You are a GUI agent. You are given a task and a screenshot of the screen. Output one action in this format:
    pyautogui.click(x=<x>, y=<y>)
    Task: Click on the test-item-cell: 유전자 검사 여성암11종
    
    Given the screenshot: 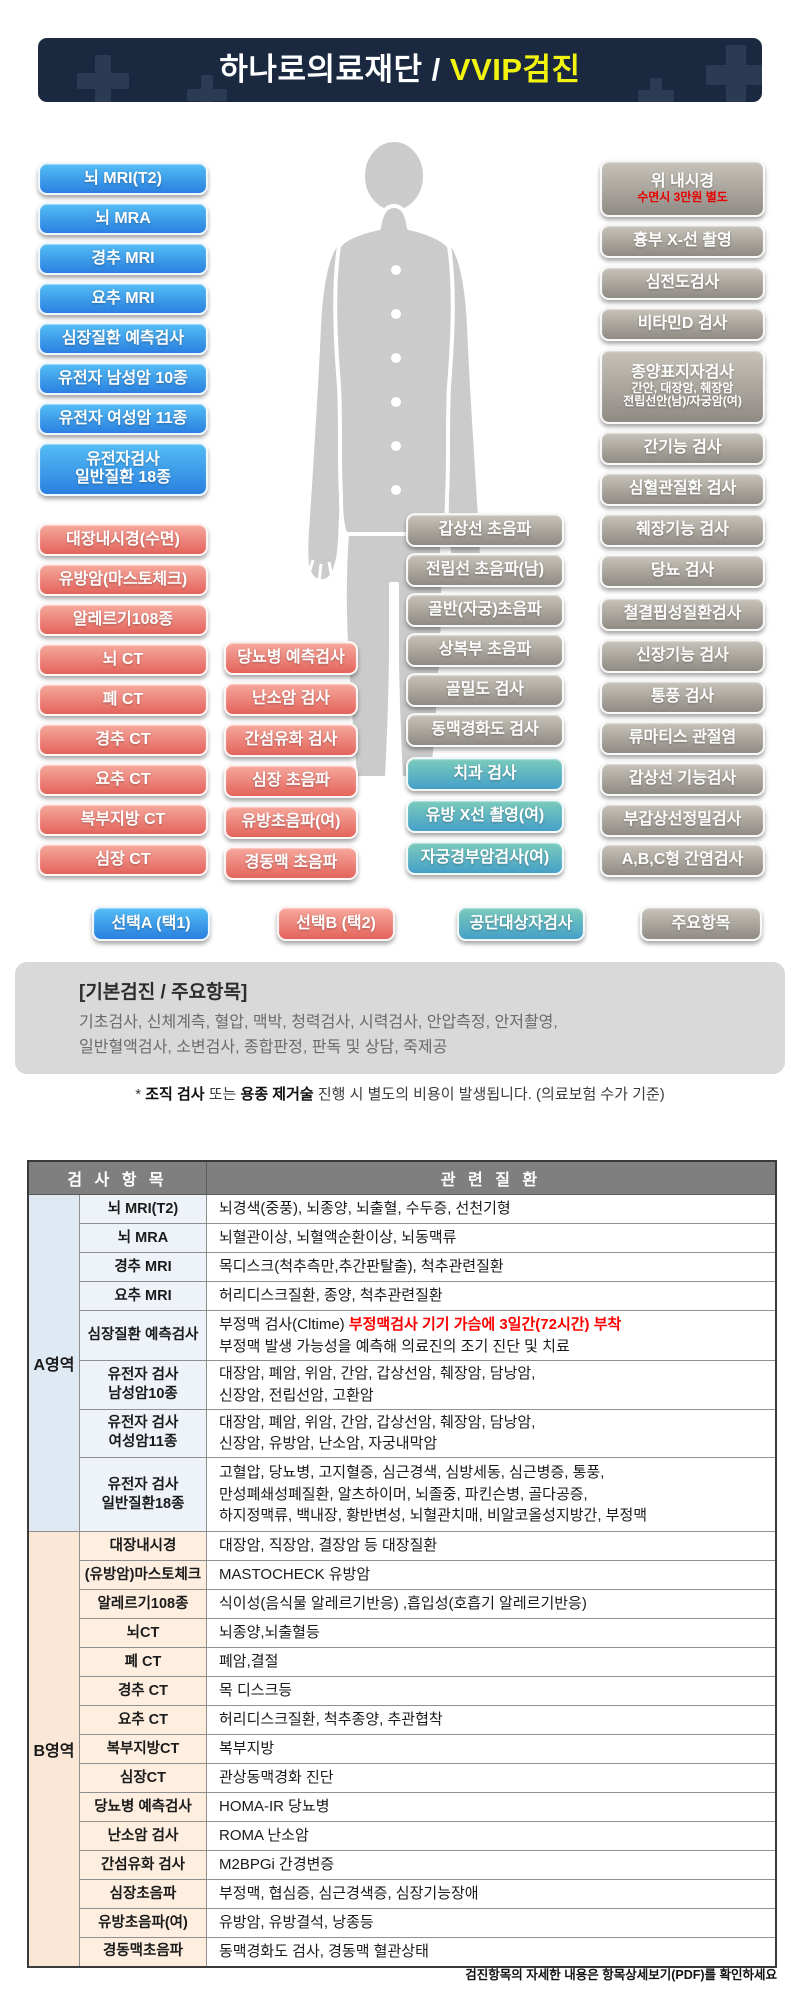 What is the action you would take?
    pyautogui.click(x=143, y=1433)
    